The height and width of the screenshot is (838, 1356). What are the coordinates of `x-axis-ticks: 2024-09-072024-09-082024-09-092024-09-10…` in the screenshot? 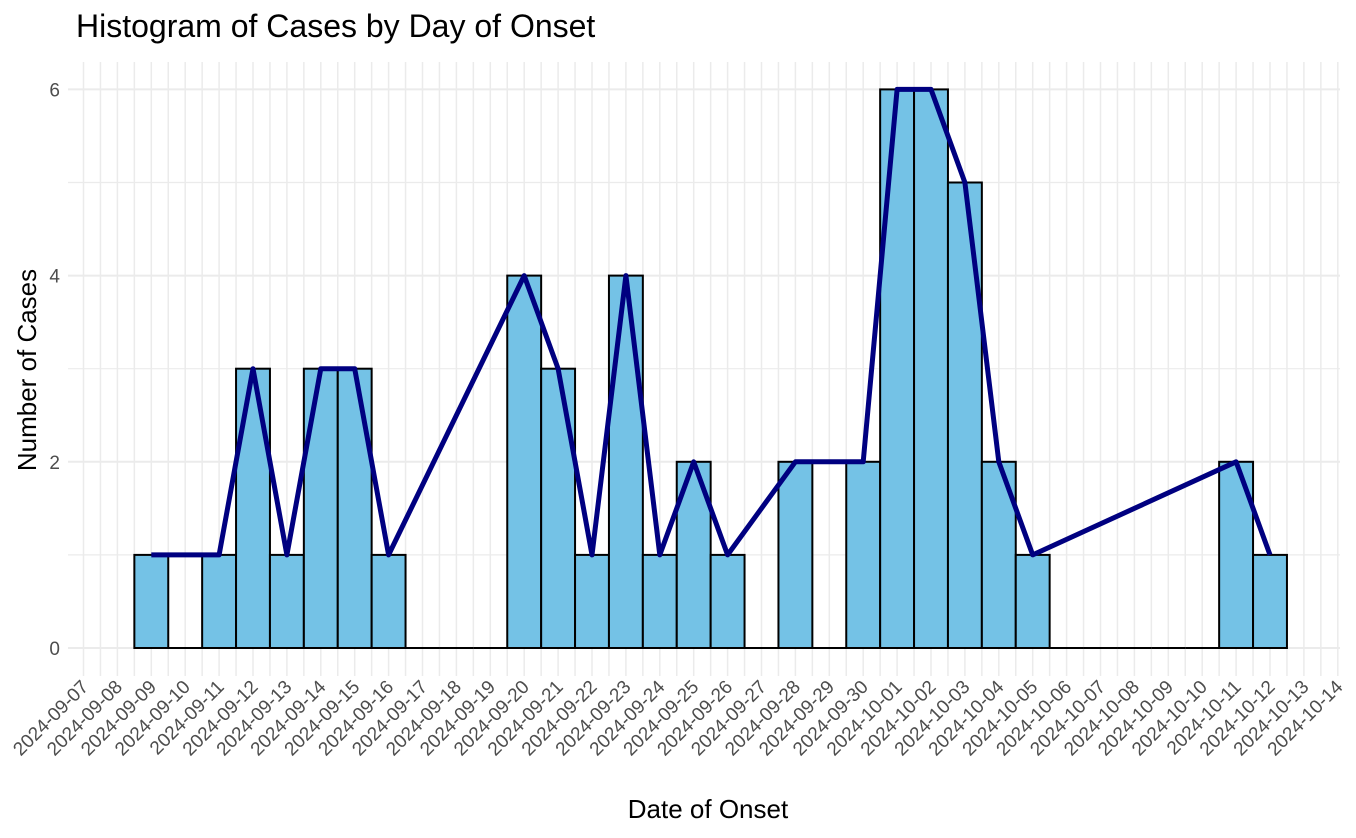 It's located at (678, 718).